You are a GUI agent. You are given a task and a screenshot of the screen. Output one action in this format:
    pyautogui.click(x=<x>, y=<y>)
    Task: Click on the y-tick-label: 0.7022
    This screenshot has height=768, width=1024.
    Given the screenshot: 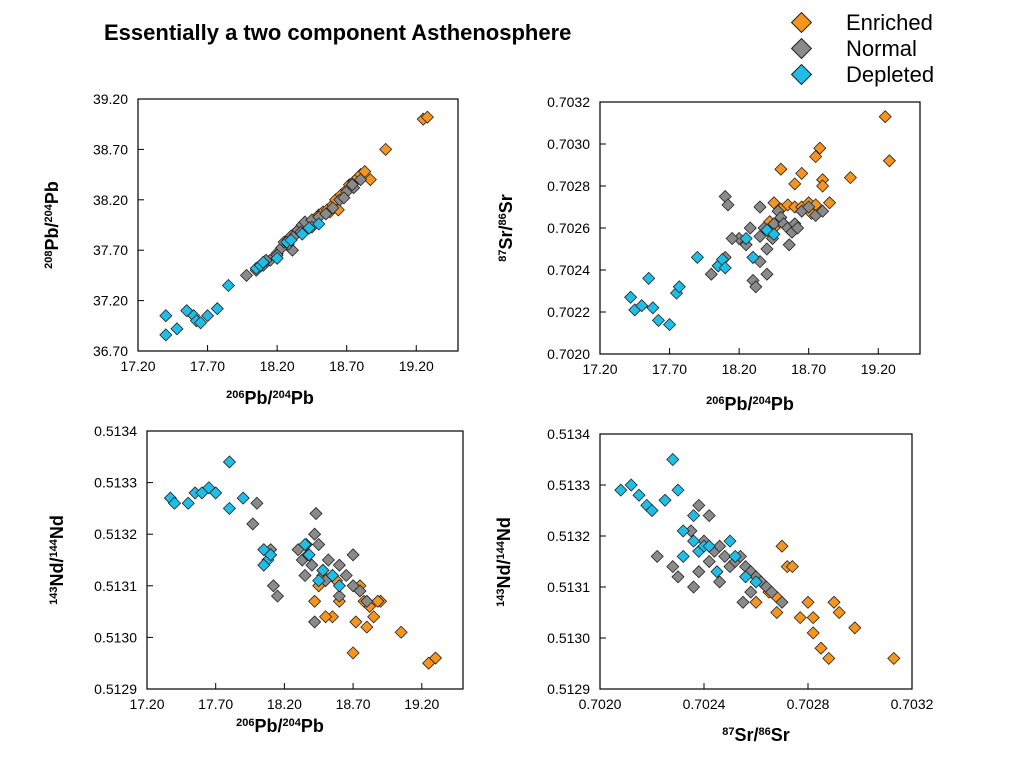 What is the action you would take?
    pyautogui.click(x=568, y=312)
    